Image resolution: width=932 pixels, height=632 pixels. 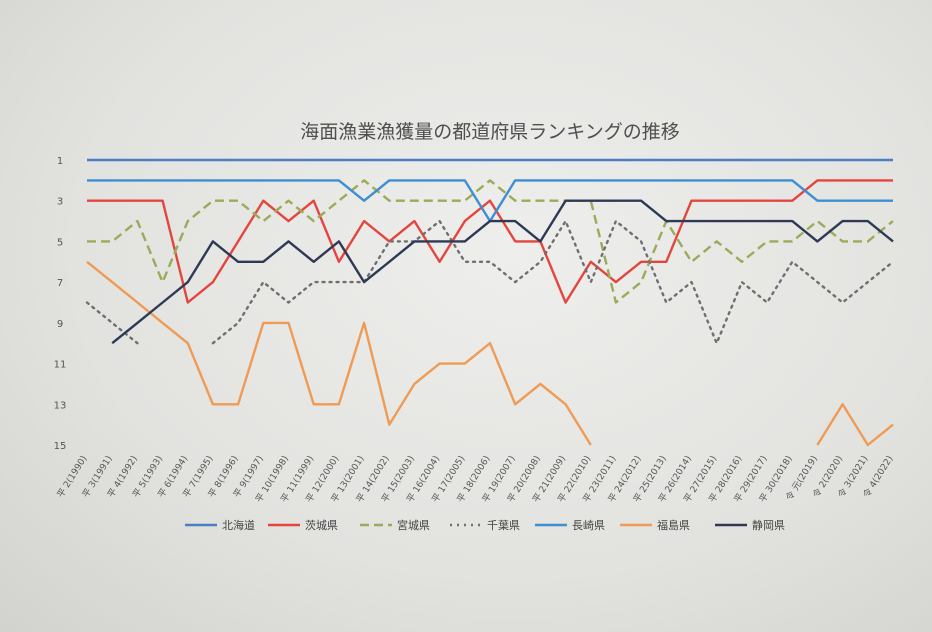 I want to click on y-tick-label: 9, so click(x=60, y=324).